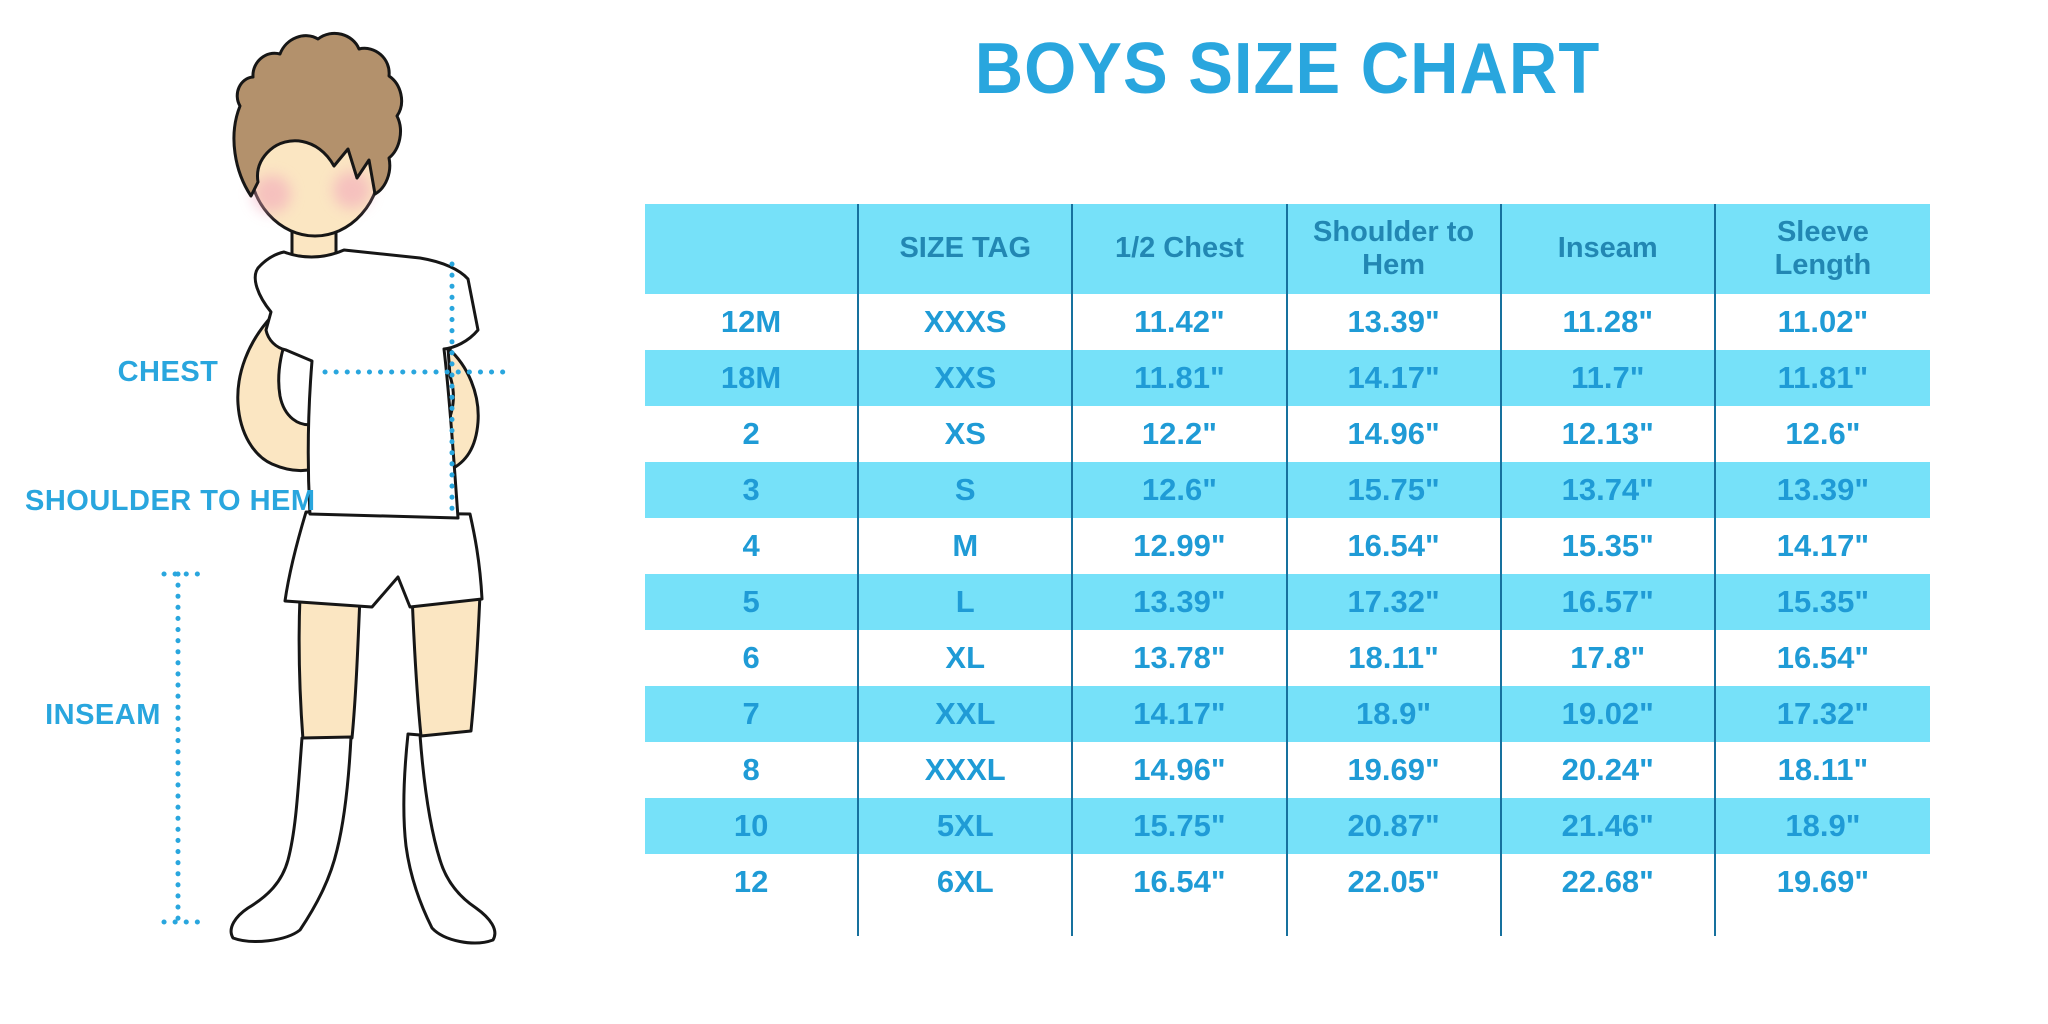 The width and height of the screenshot is (2048, 1024). Describe the element at coordinates (1822, 249) in the screenshot. I see `column-header: Sleeve Length` at that location.